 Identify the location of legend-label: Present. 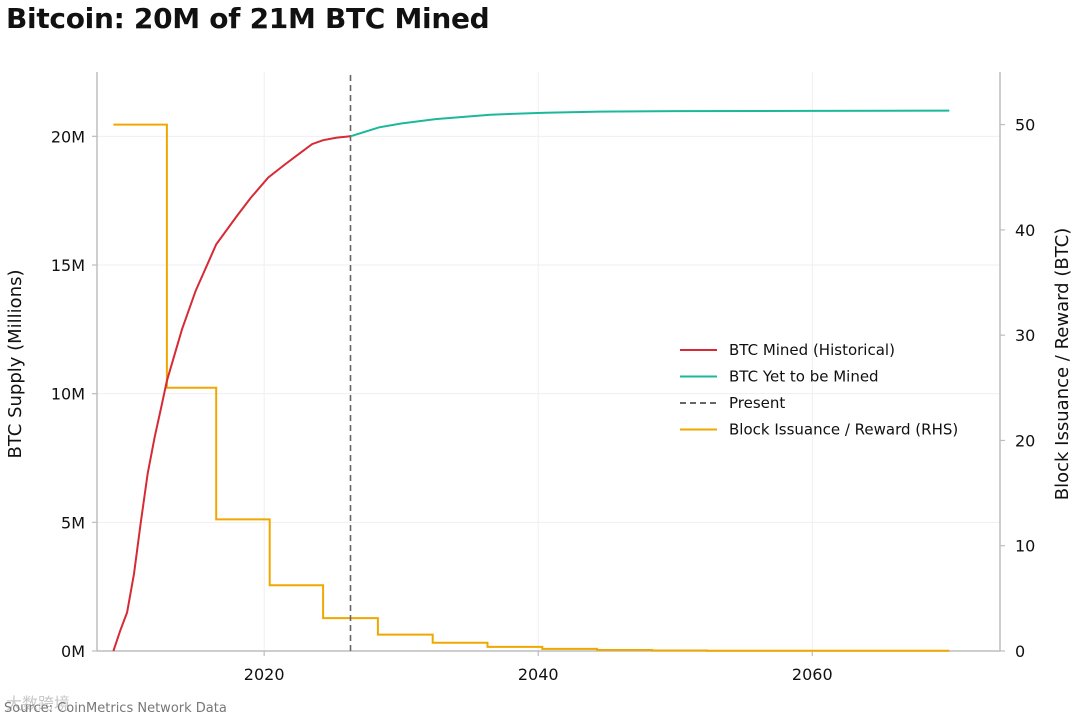
(757, 403).